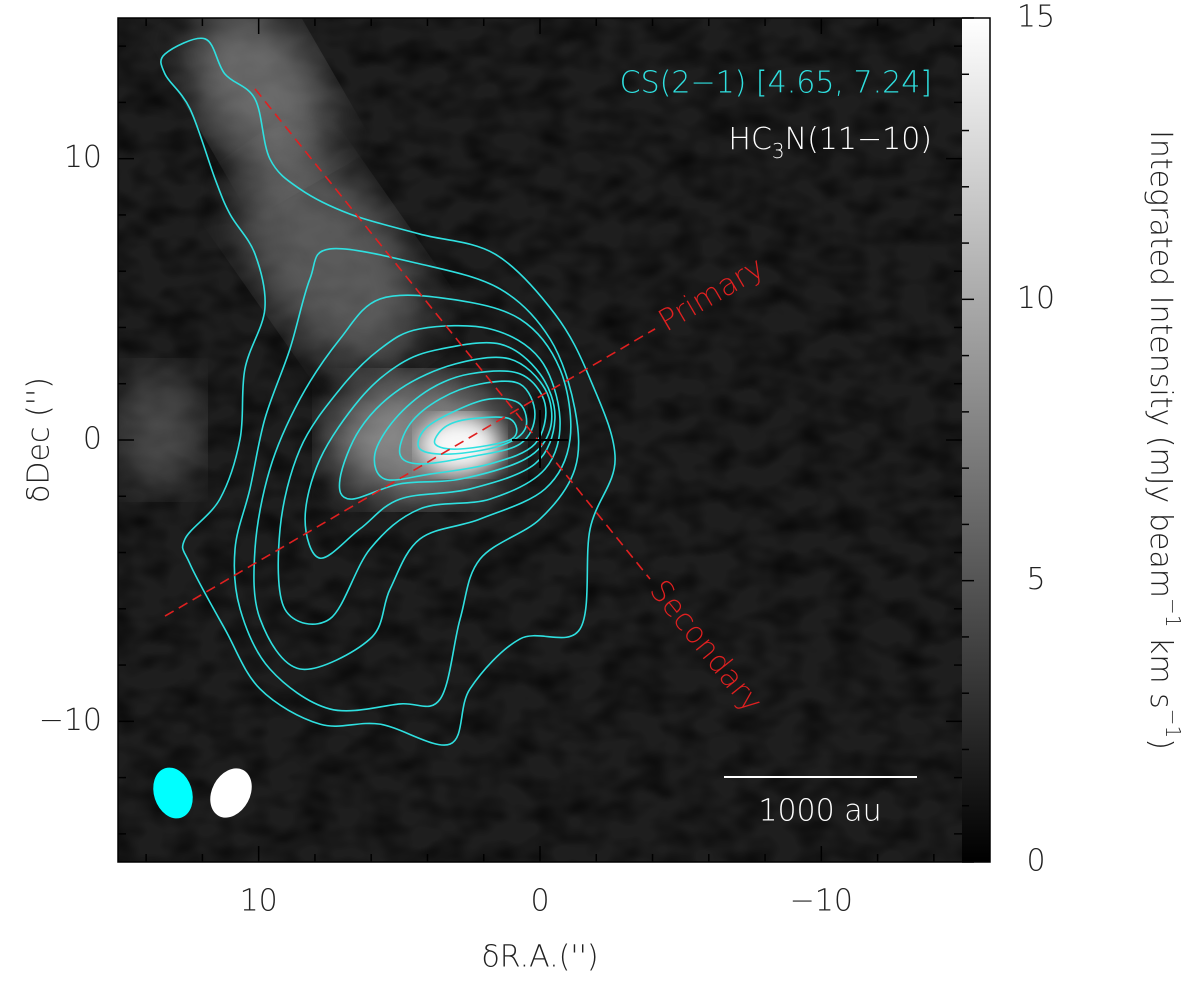 The height and width of the screenshot is (990, 1200). Describe the element at coordinates (1035, 861) in the screenshot. I see `colorbar-tick-label: 0` at that location.